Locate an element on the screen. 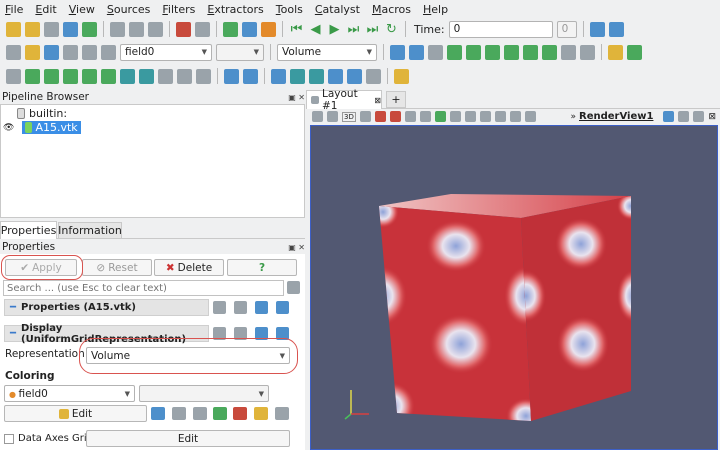 This screenshot has width=720, height=450. play-icon: ▶ is located at coordinates (334, 29).